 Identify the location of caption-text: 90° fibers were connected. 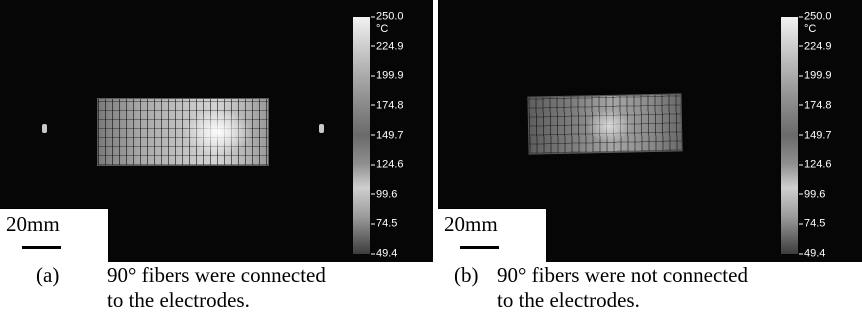
(216, 275).